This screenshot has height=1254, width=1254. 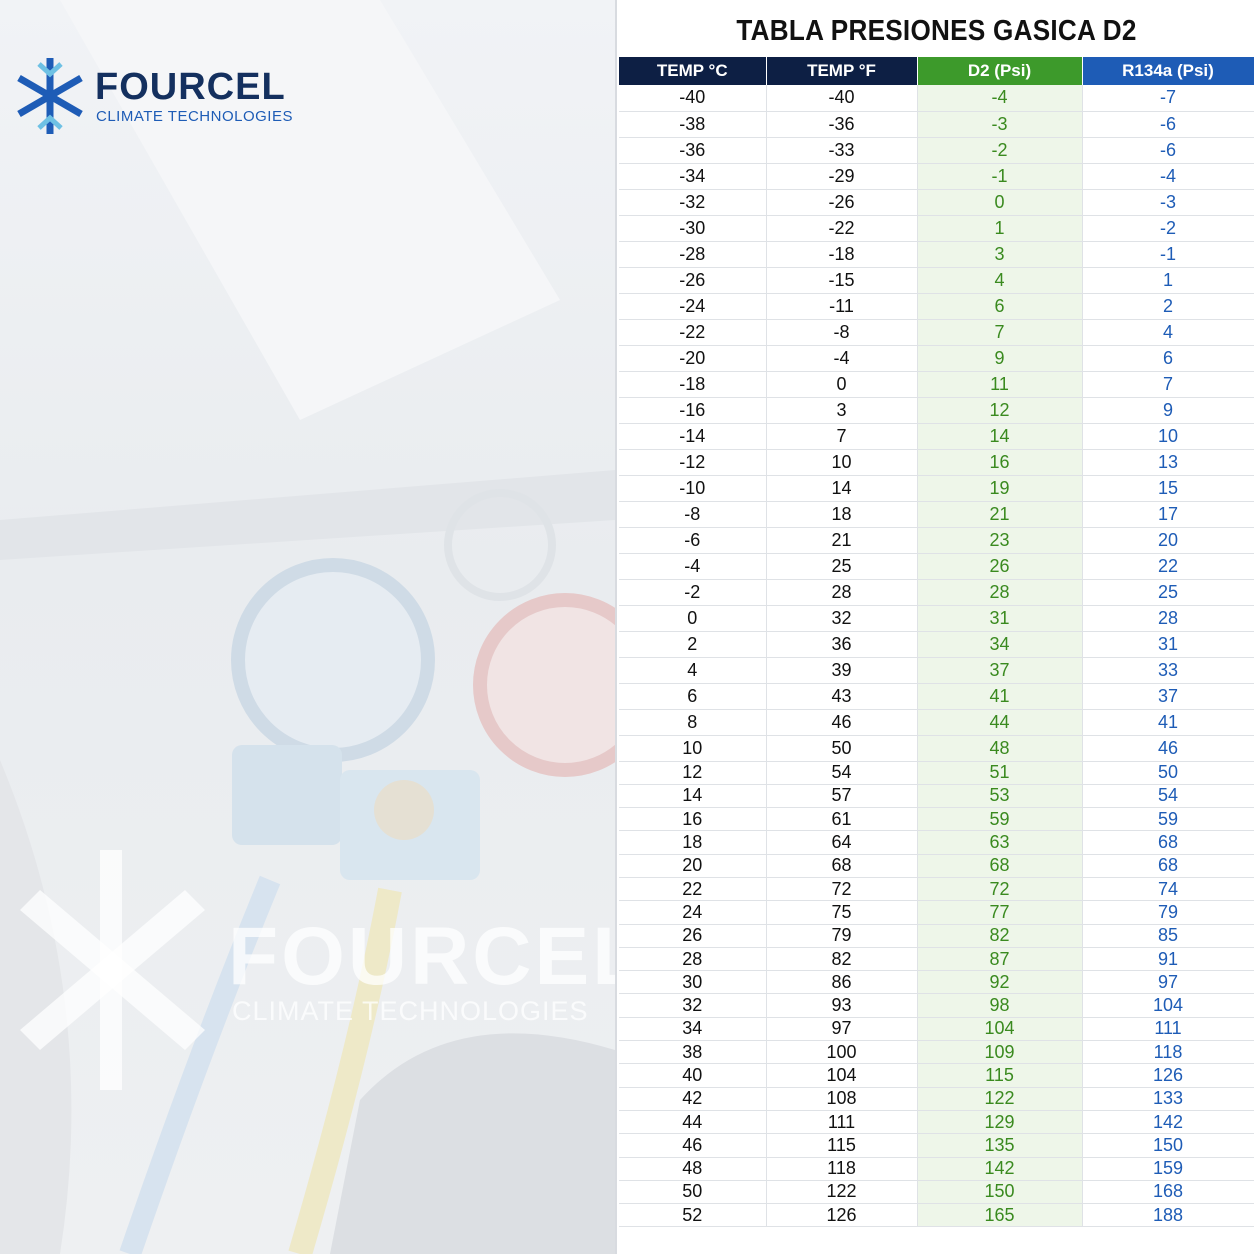 What do you see at coordinates (936, 889) in the screenshot?
I see `table-row: 22 72 72 74` at bounding box center [936, 889].